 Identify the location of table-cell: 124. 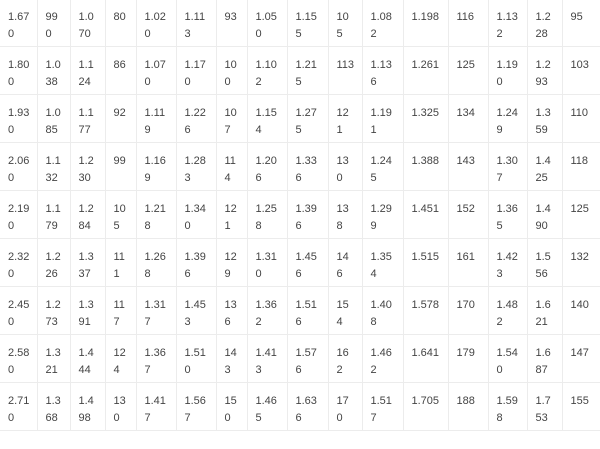
(120, 358).